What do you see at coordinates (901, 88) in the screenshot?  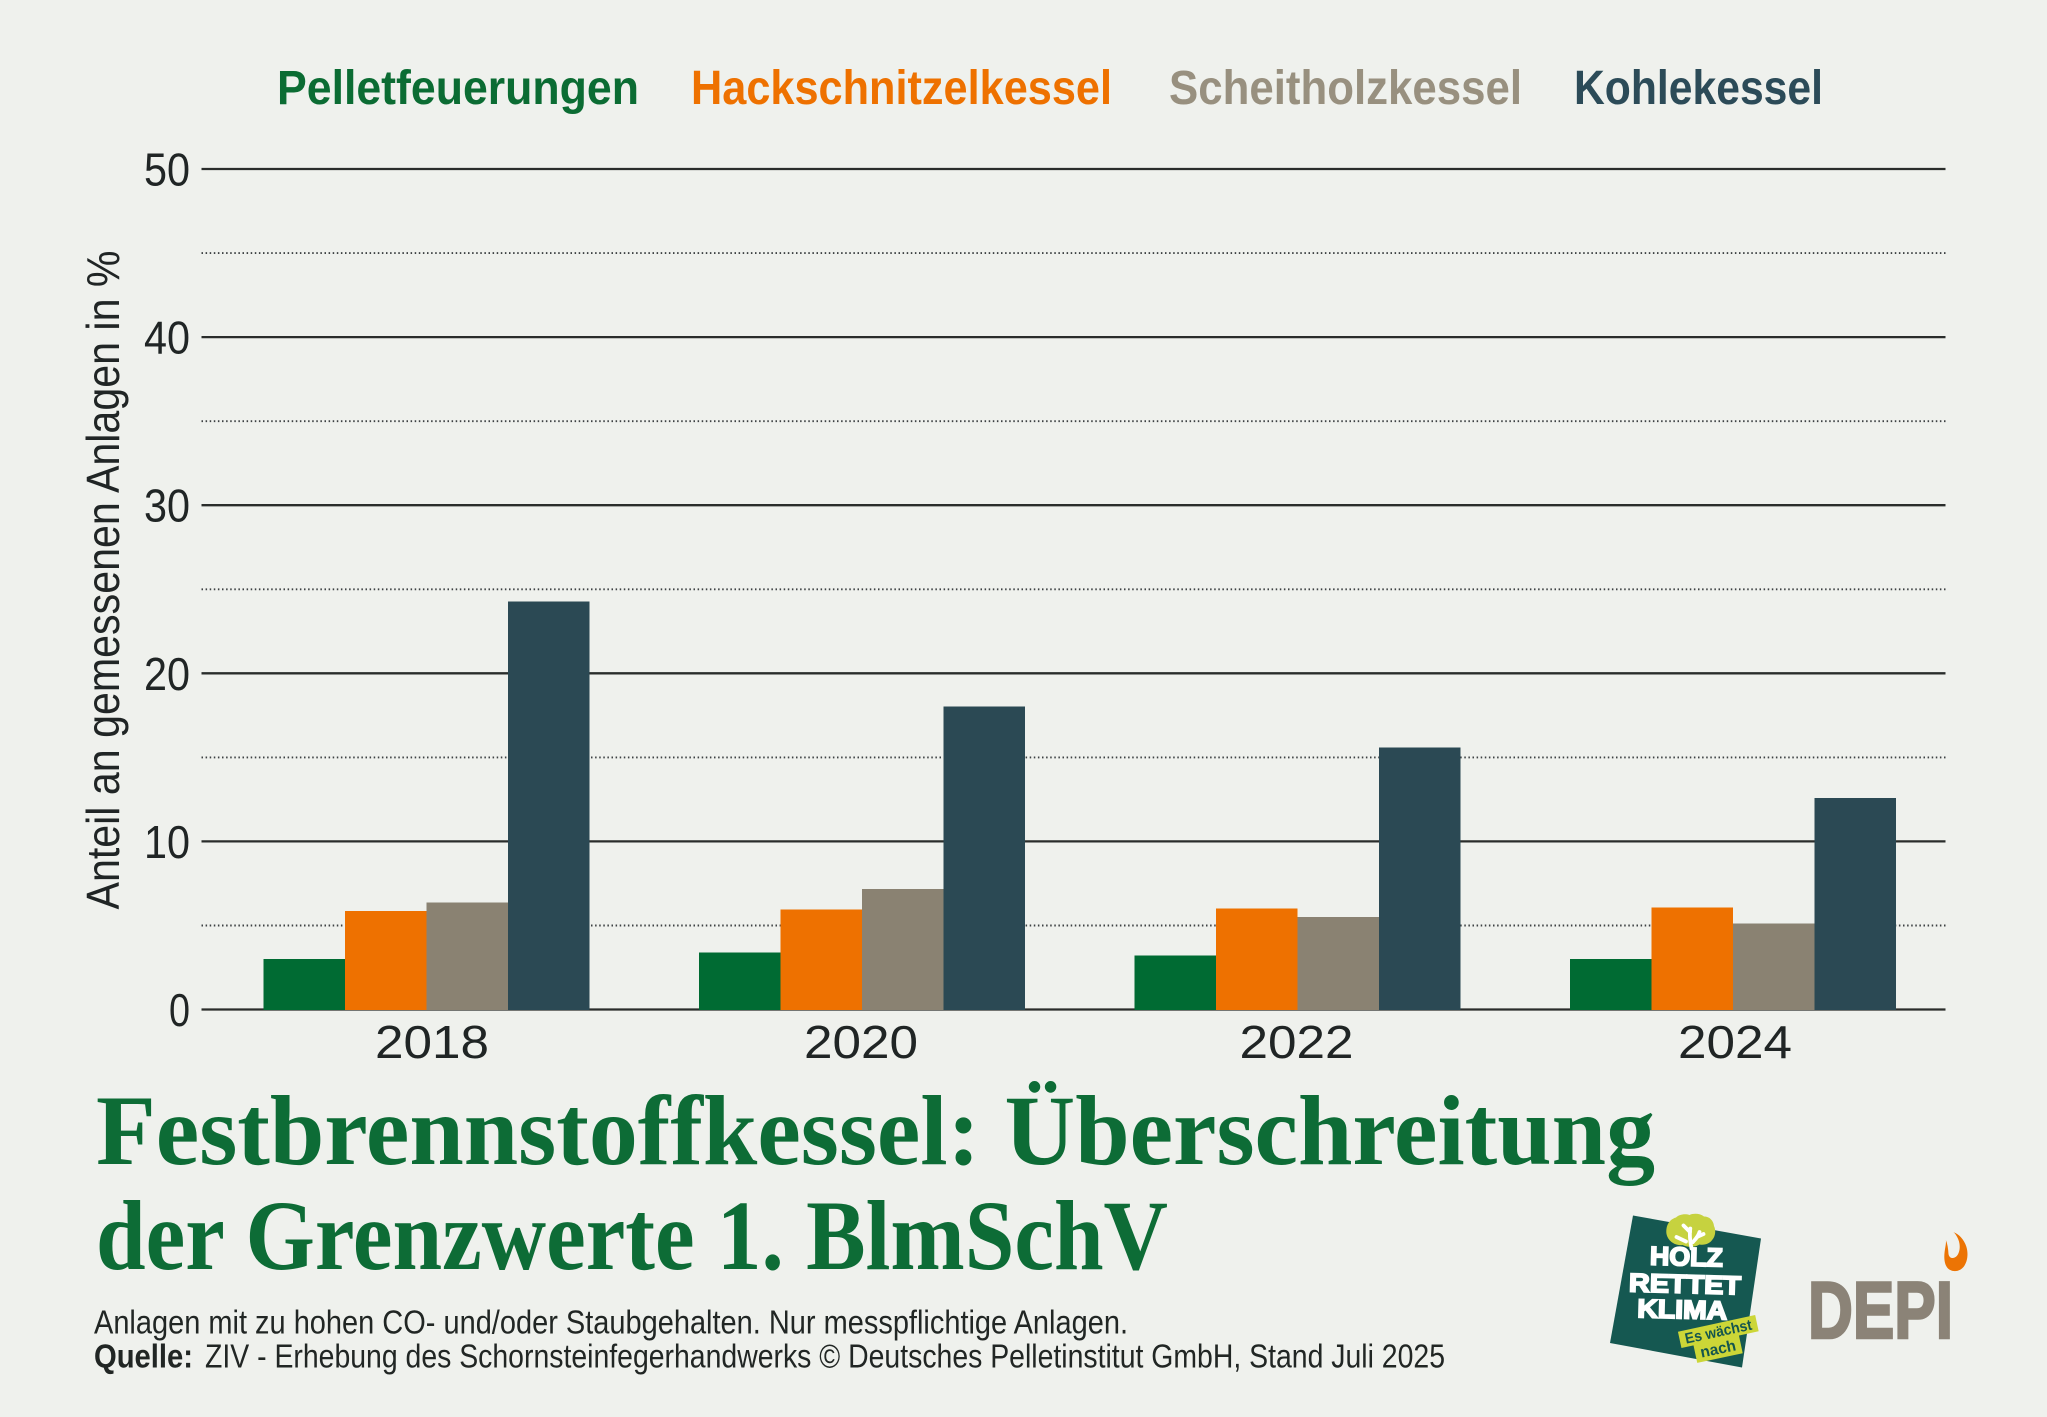 I see `svg-text: Hackschnitzelkessel` at bounding box center [901, 88].